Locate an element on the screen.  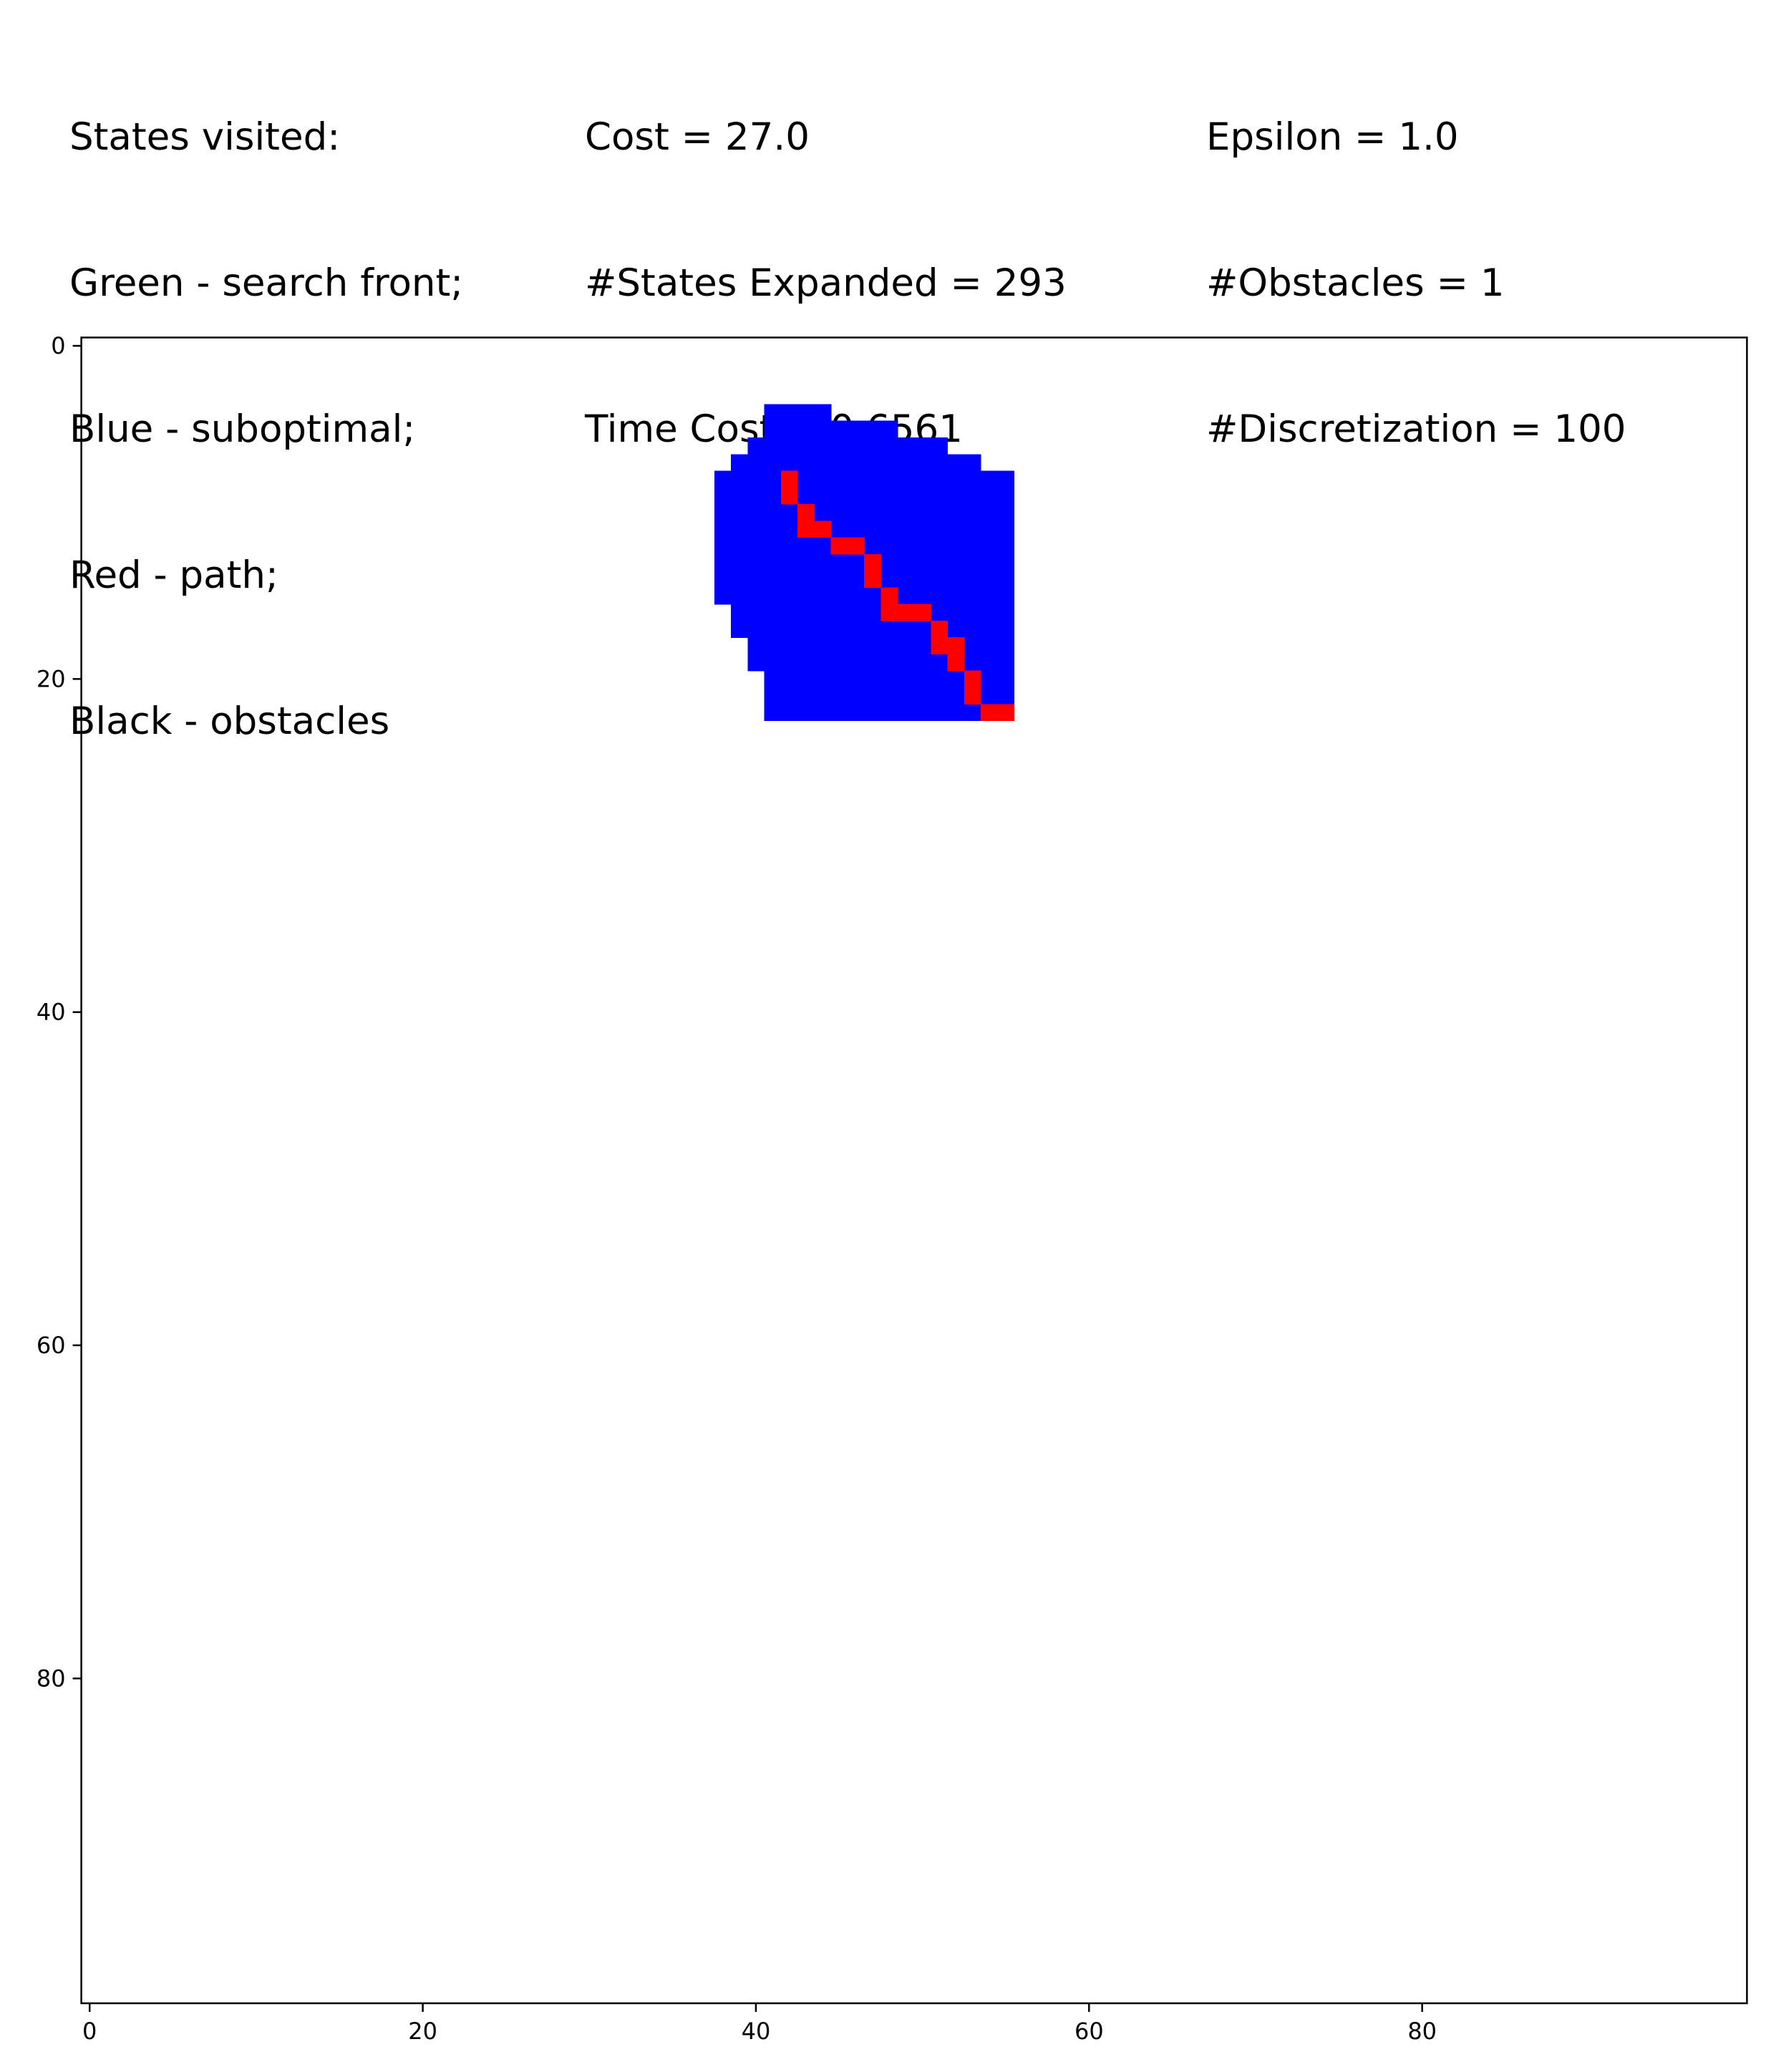
y-tick-label: 0 is located at coordinates (58, 345).